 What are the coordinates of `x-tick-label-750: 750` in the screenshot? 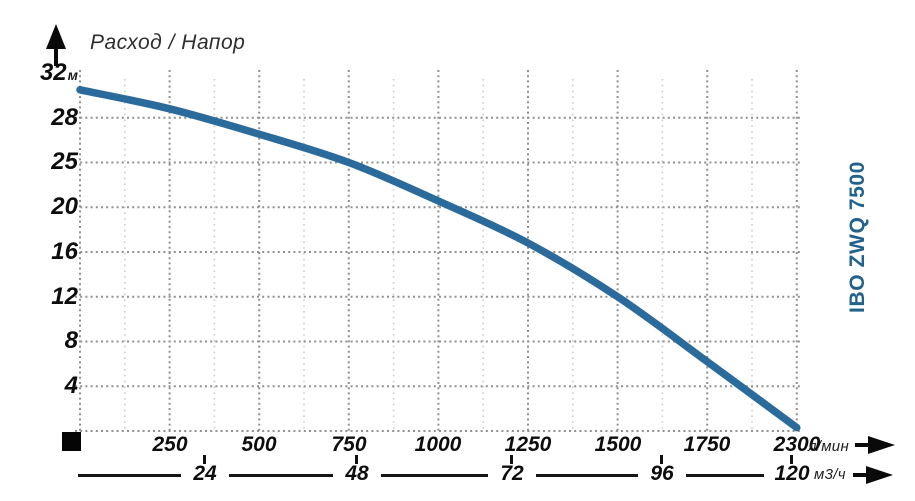 It's located at (349, 444).